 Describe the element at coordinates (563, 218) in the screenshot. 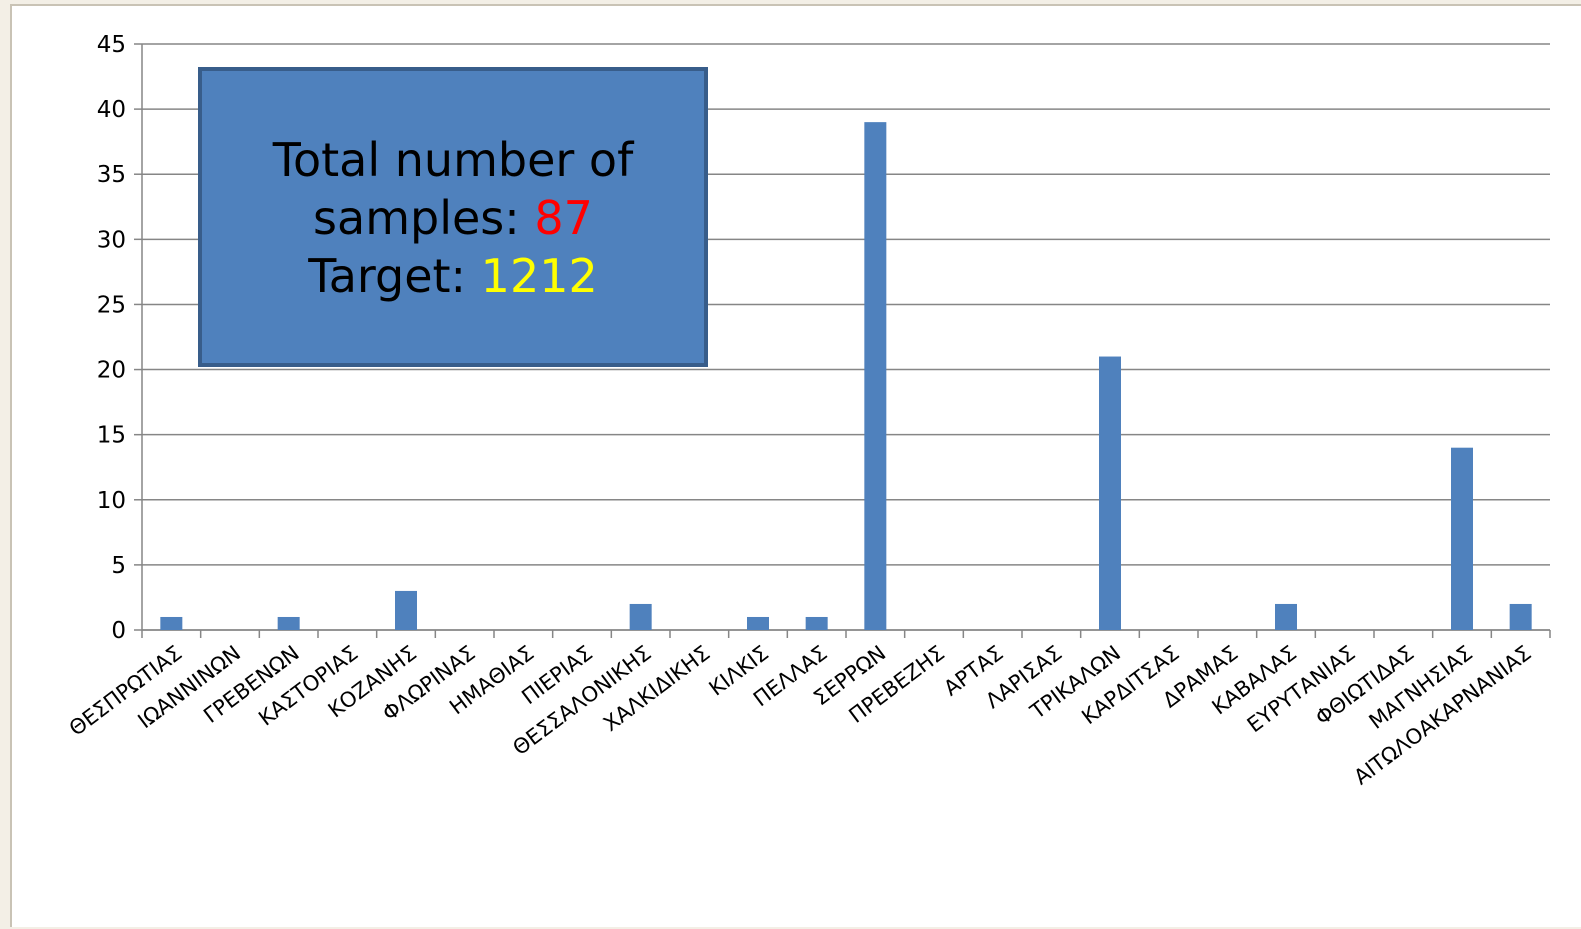

I see `samples-value: 87` at that location.